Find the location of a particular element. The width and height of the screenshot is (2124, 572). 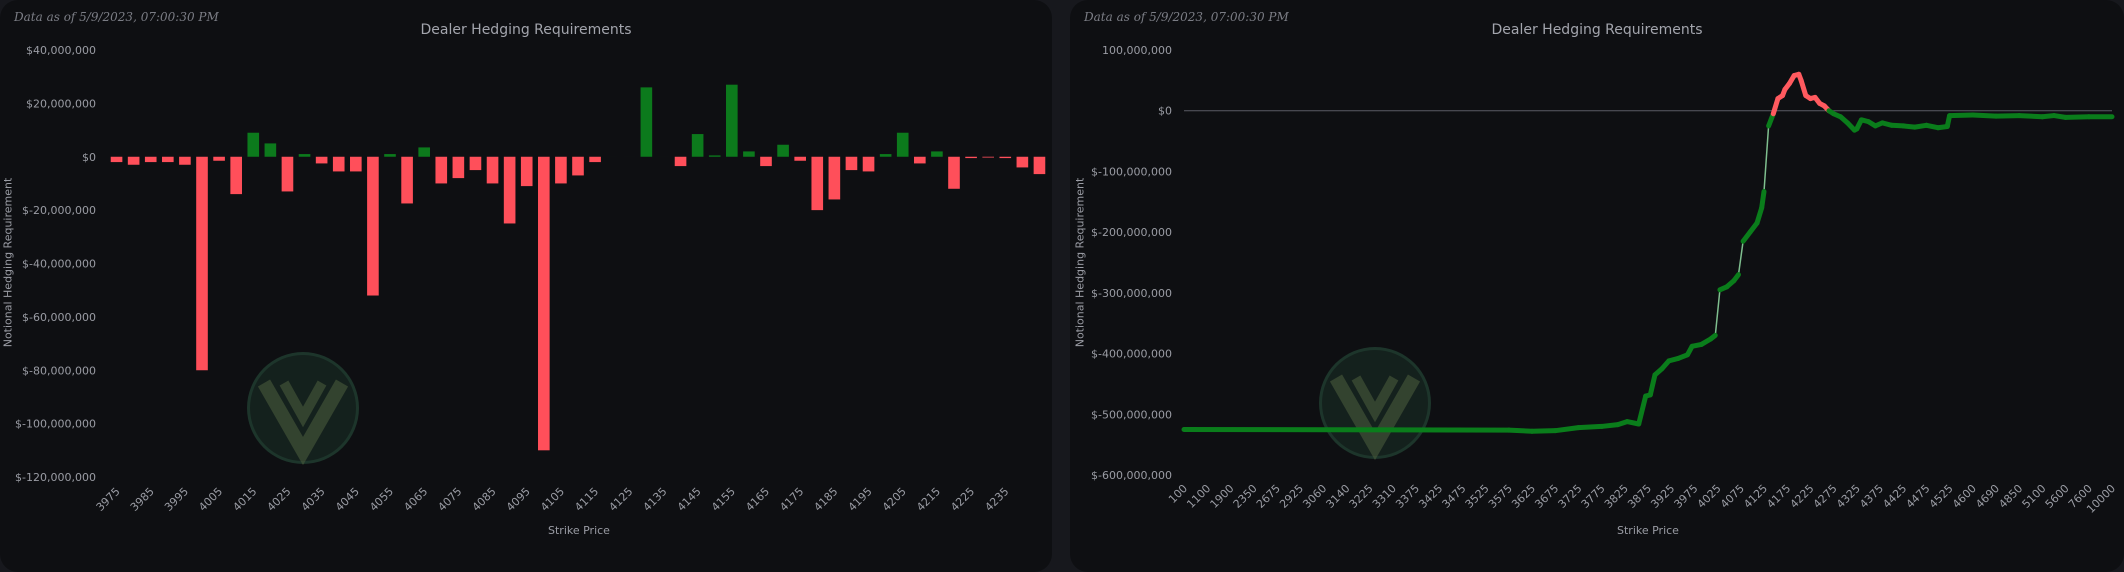

x-tick-label: 3925 is located at coordinates (1662, 496).